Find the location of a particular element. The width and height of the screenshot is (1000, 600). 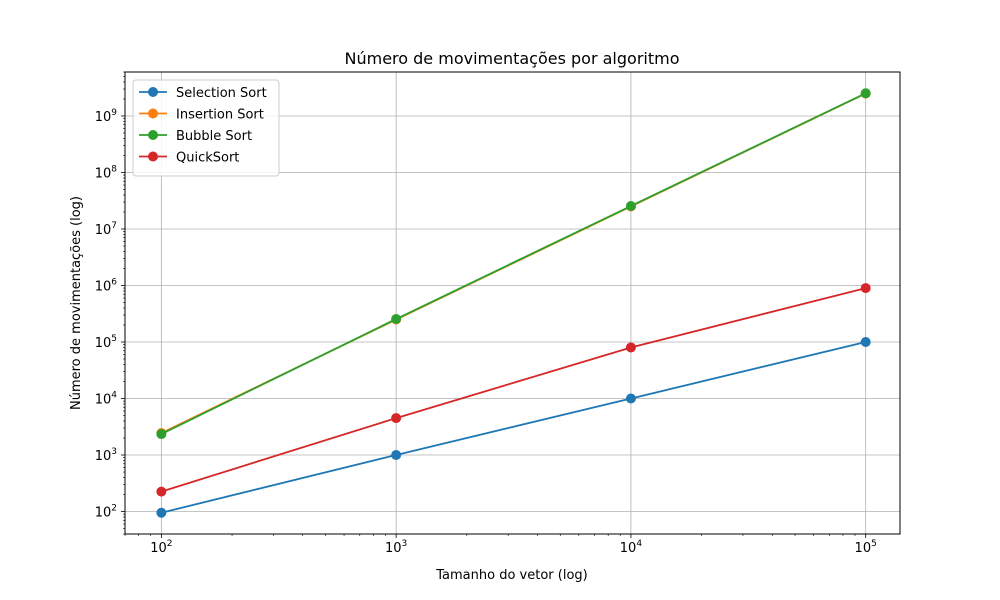

y-axis-title: Número de movimentações (log) is located at coordinates (76, 303).